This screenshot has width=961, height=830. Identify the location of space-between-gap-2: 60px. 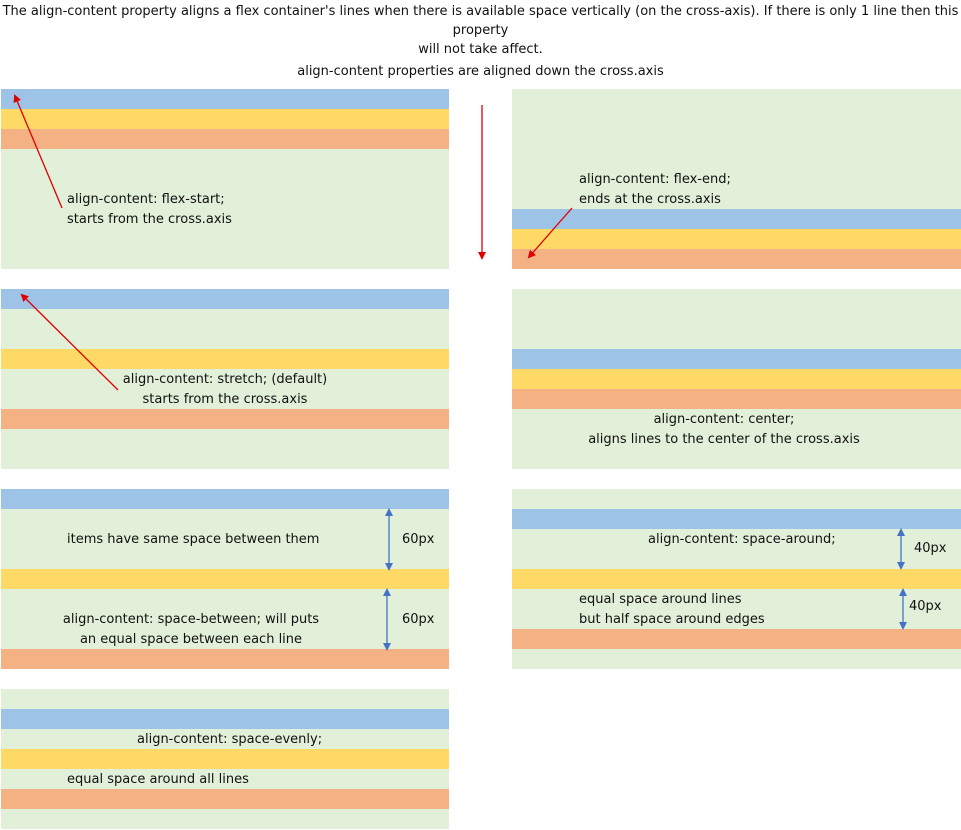
(418, 619).